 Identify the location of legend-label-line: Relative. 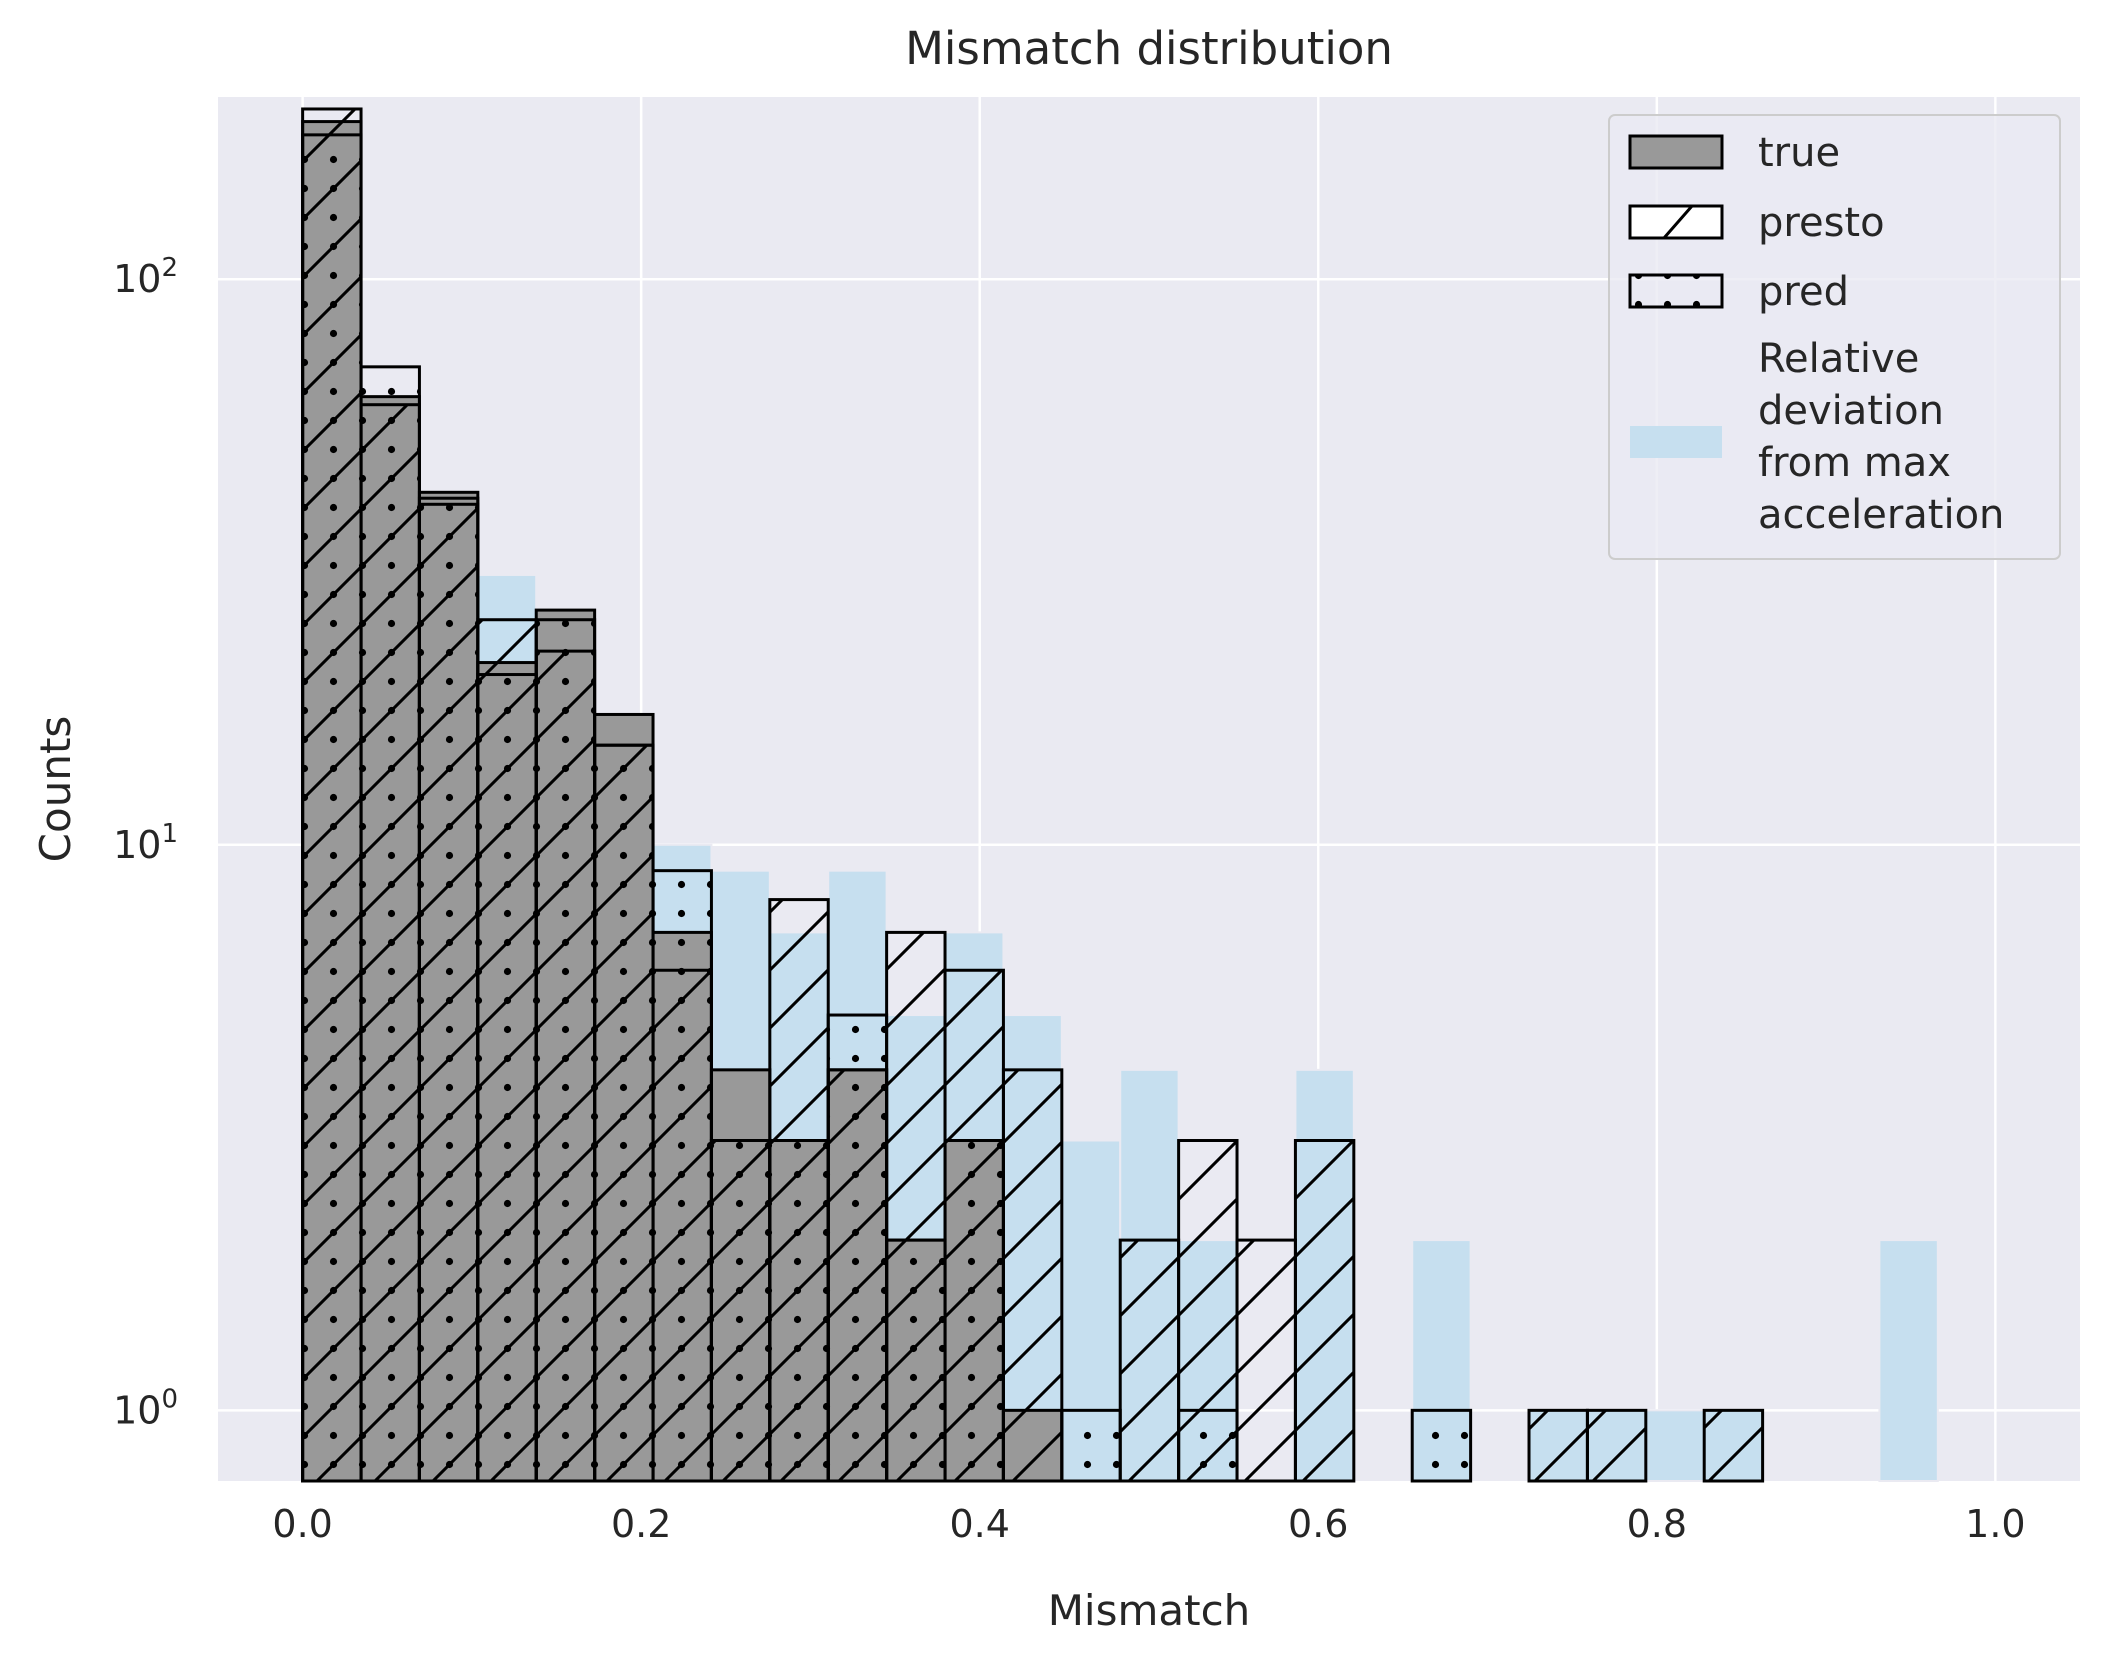
(1838, 359).